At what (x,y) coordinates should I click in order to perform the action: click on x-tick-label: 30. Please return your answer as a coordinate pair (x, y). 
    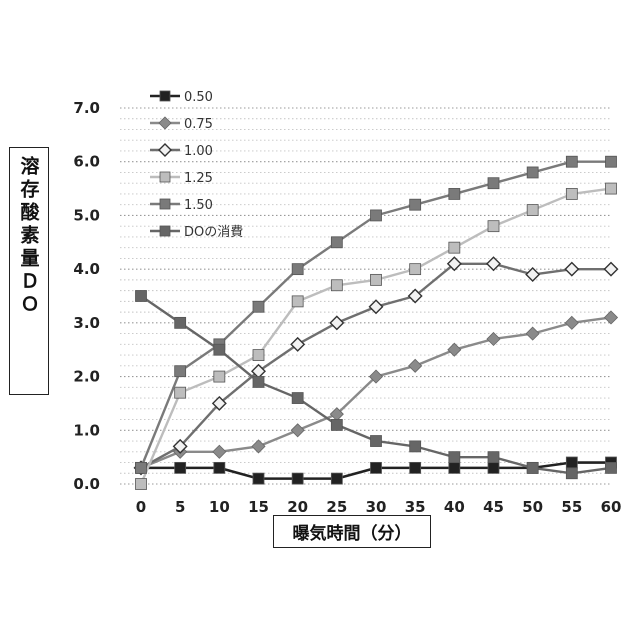
    Looking at the image, I should click on (376, 507).